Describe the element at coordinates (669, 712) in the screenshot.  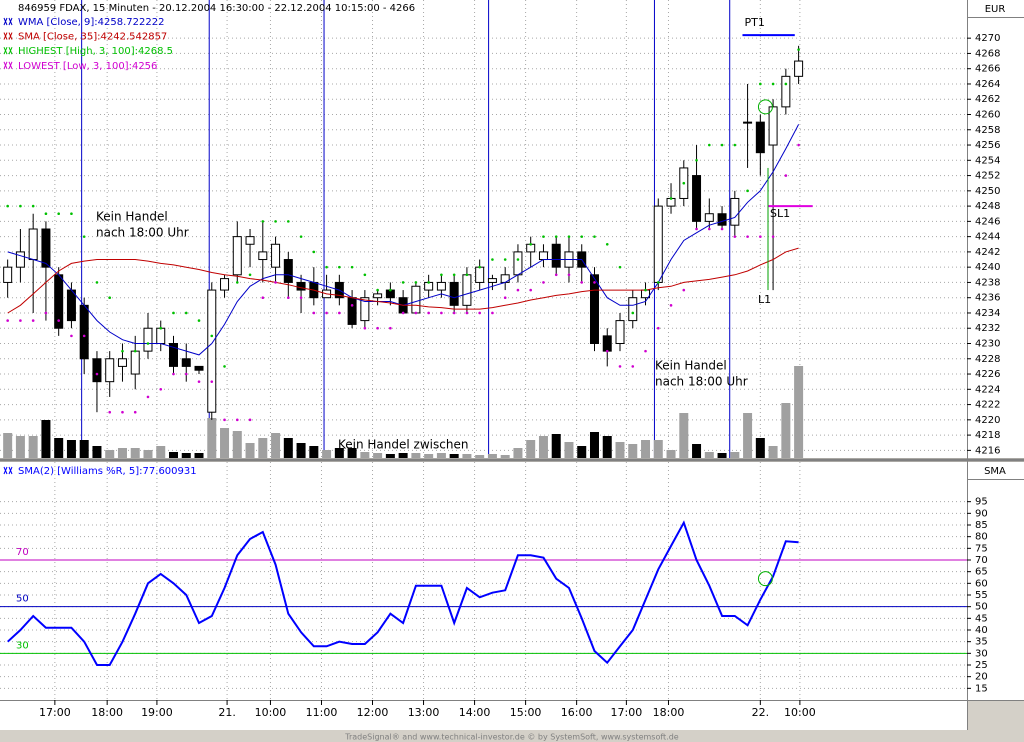
I see `x-tick-label: 18:00` at that location.